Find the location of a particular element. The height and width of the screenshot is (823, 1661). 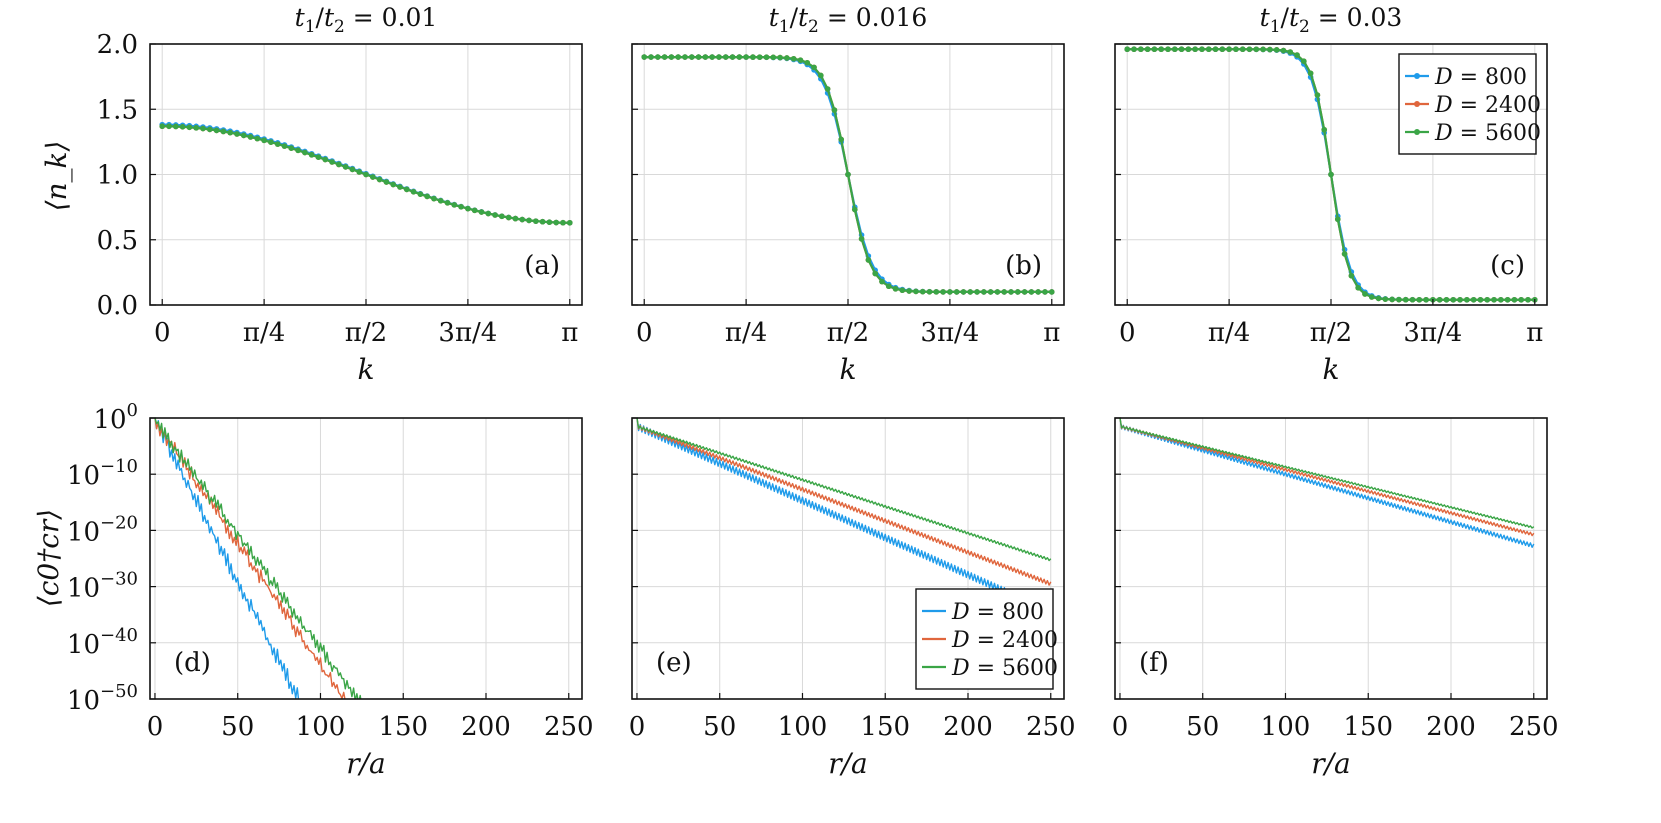

panel-label: (f) is located at coordinates (1154, 663).